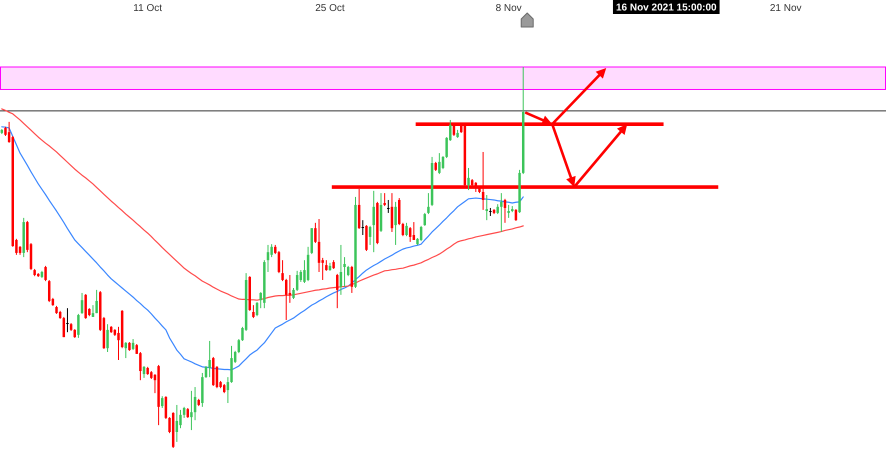 Image resolution: width=886 pixels, height=461 pixels. Describe the element at coordinates (786, 8) in the screenshot. I see `x-tick-label: 21 Nov` at that location.